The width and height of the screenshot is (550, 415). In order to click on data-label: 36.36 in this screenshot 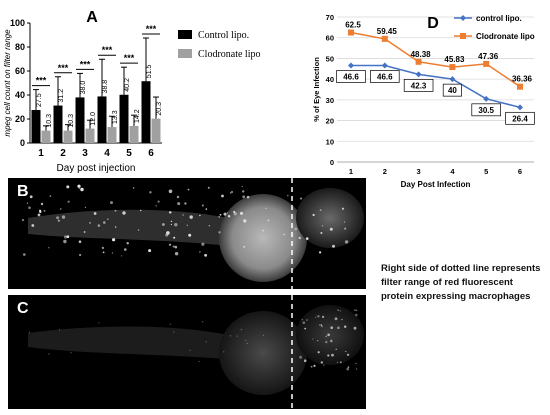, I will do `click(522, 79)`.